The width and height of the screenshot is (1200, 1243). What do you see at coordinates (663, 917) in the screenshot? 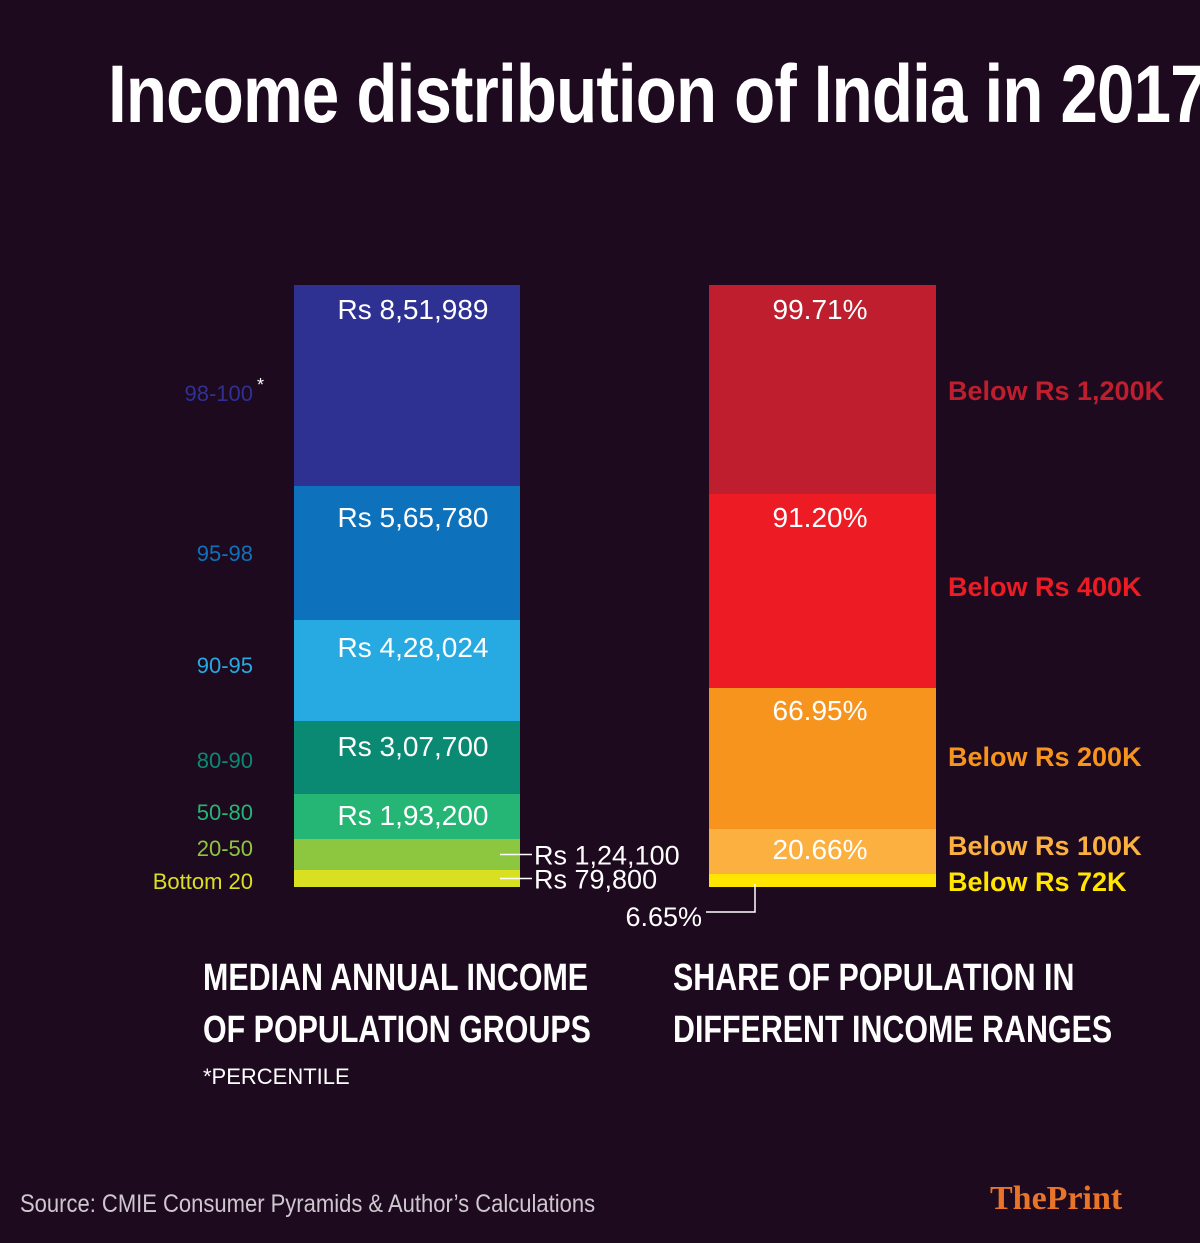
I see `share-value-label-below-rs-72k: 6.65%` at bounding box center [663, 917].